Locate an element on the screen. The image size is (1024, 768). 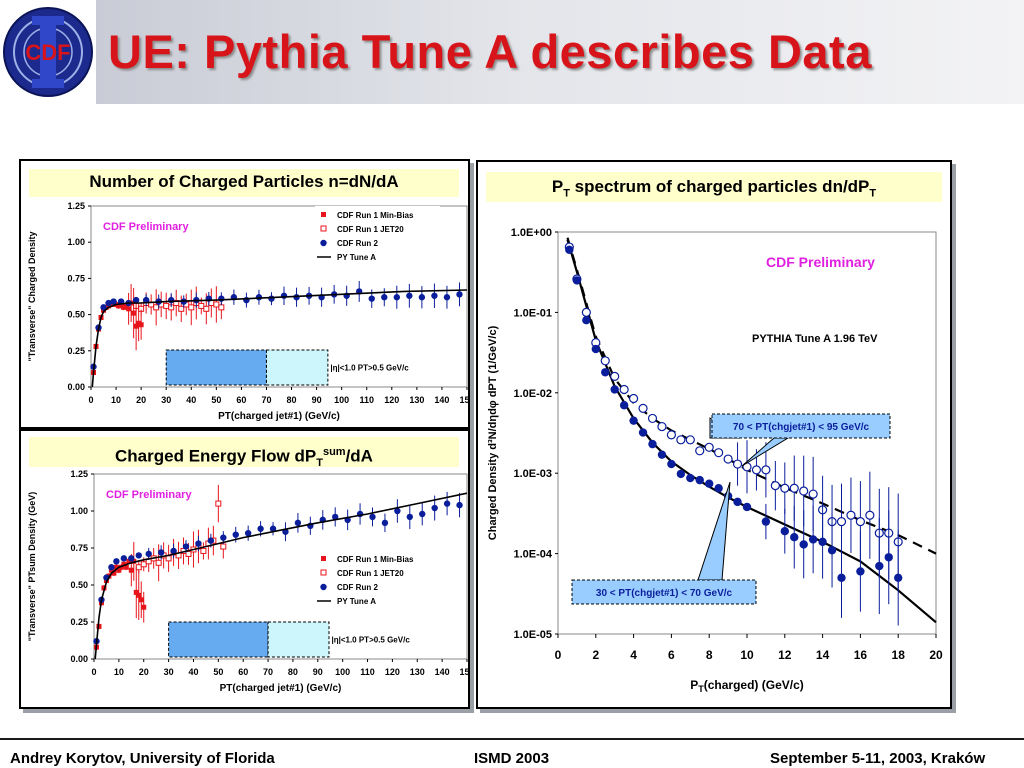
logo-text: CDF is located at coordinates (47, 52).